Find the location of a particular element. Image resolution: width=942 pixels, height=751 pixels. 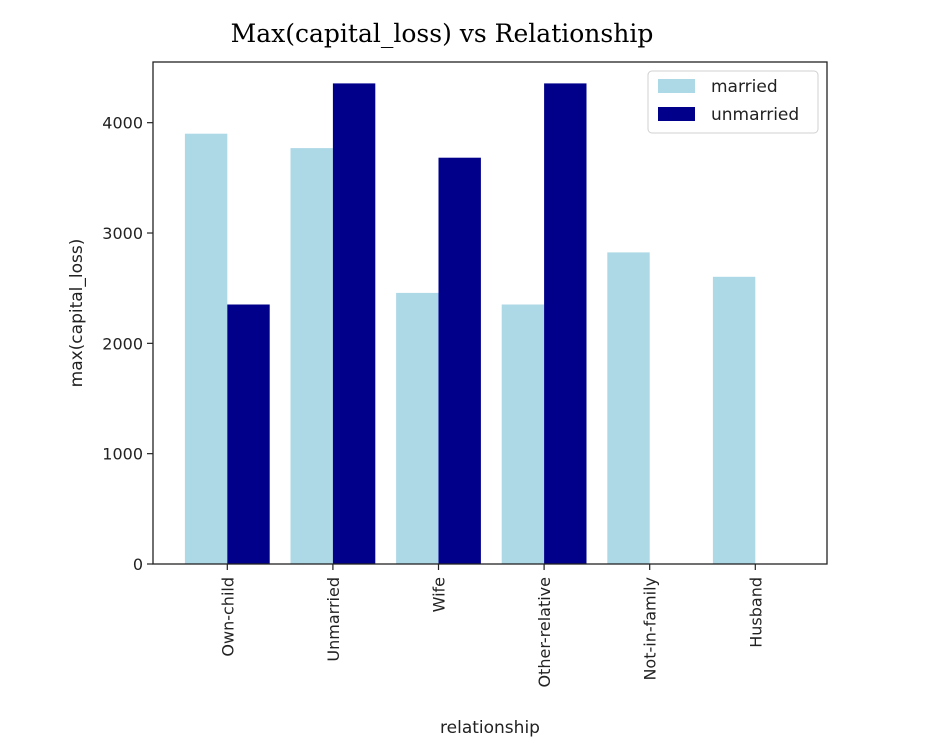

bar-married-unmarried is located at coordinates (311, 356).